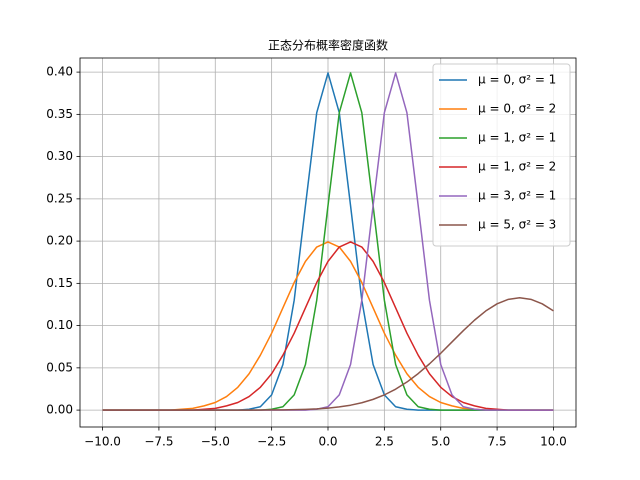 The height and width of the screenshot is (480, 640). What do you see at coordinates (328, 45) in the screenshot?
I see `chart-title: 正态分布概率密度函数` at bounding box center [328, 45].